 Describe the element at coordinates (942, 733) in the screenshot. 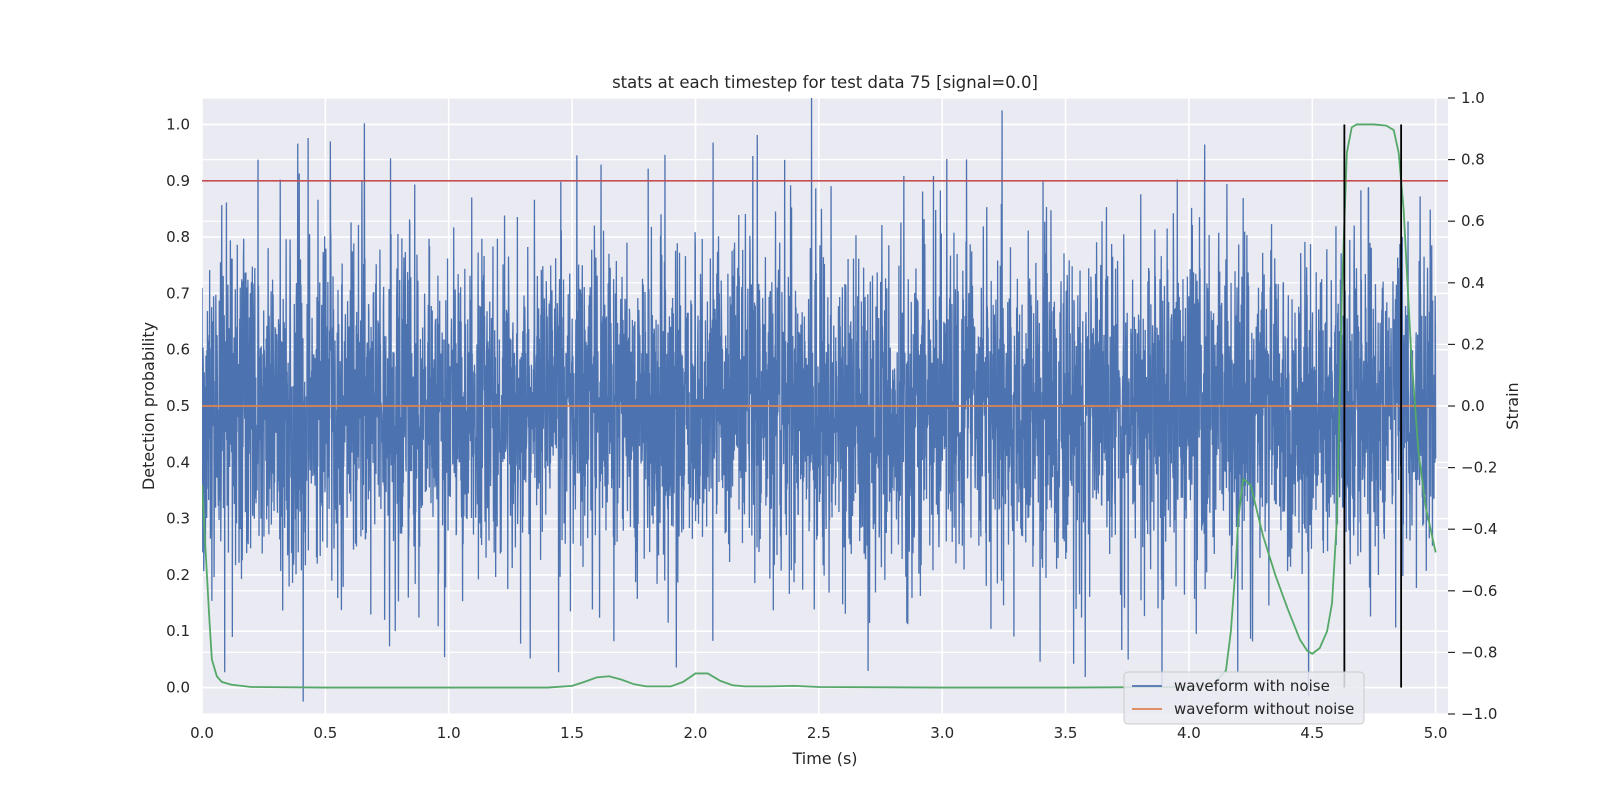

I see `x-tick-label: 3.0` at that location.